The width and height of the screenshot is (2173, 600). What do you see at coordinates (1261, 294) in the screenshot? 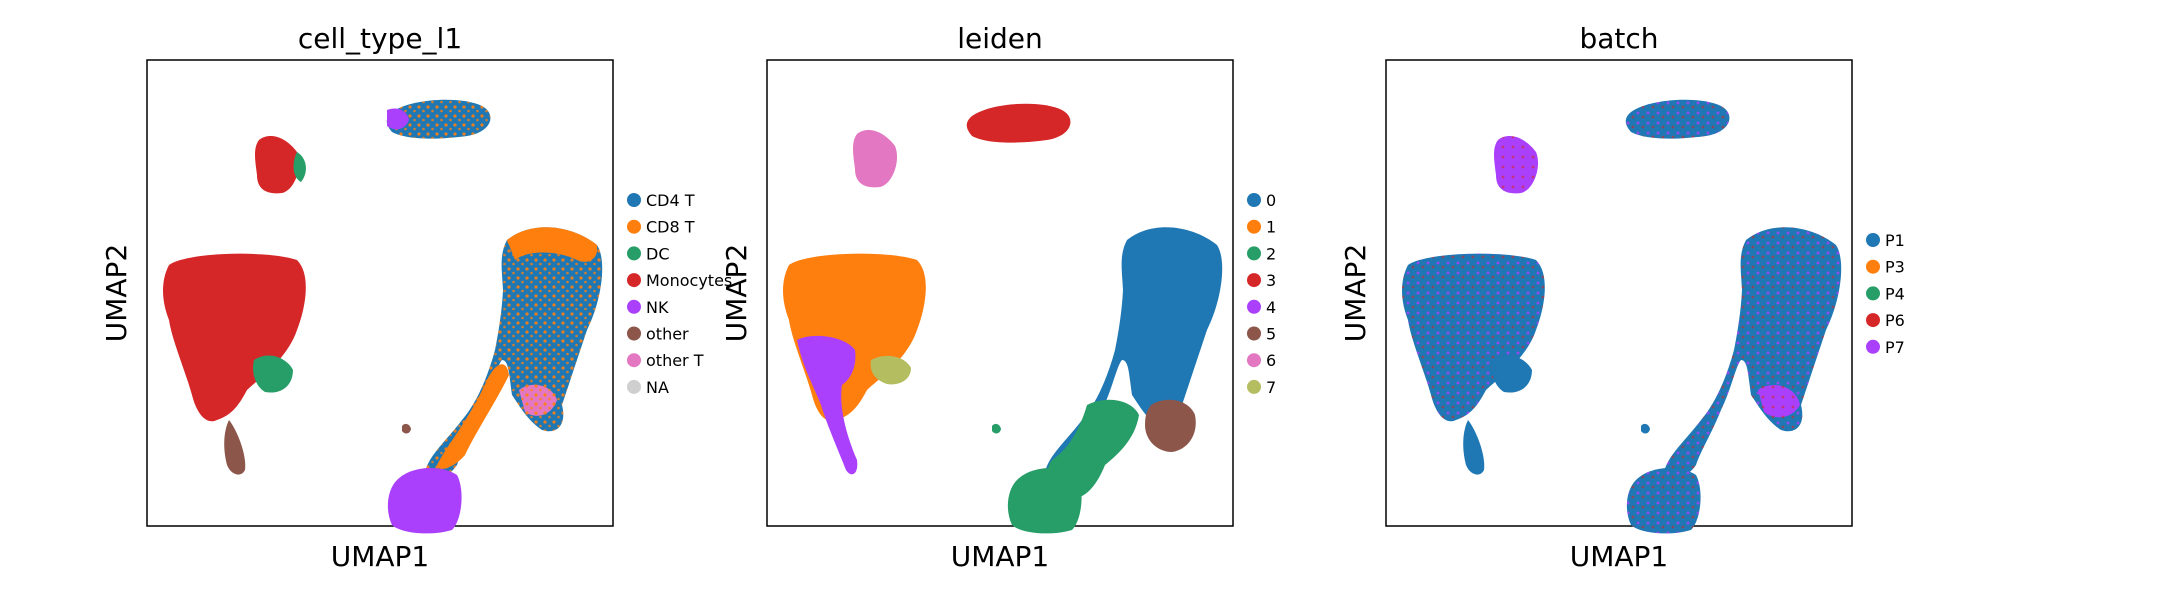
I see `panel-2-legend: 0 1 2 3 4 5 6 7` at bounding box center [1261, 294].